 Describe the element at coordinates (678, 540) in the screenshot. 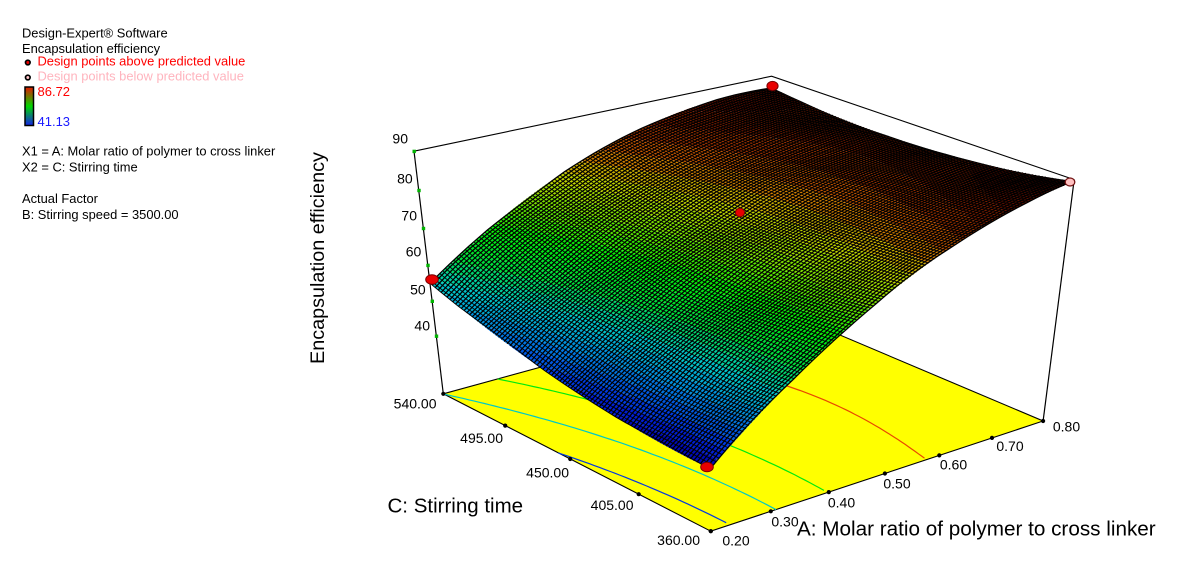

I see `svg-text: 360.00` at that location.